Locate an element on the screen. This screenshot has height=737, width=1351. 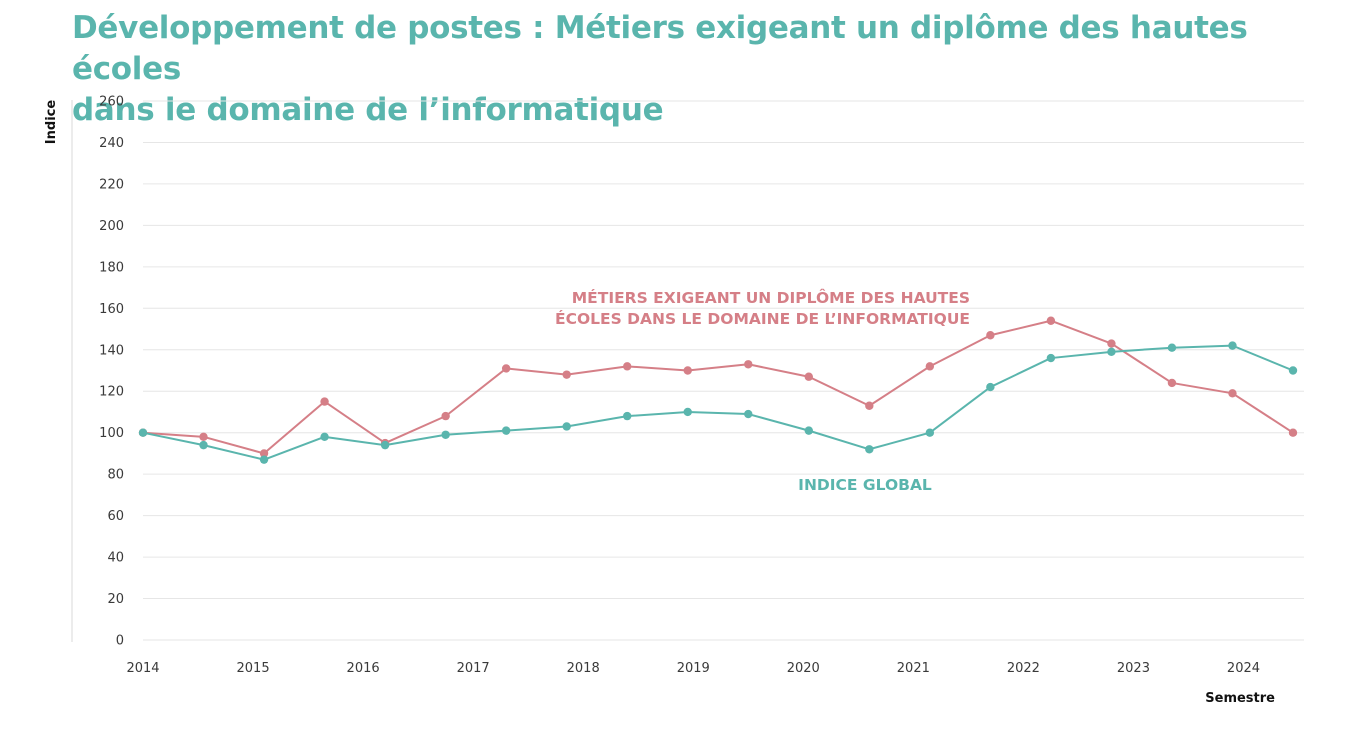
y-tick-label: 180 is located at coordinates (111, 267).